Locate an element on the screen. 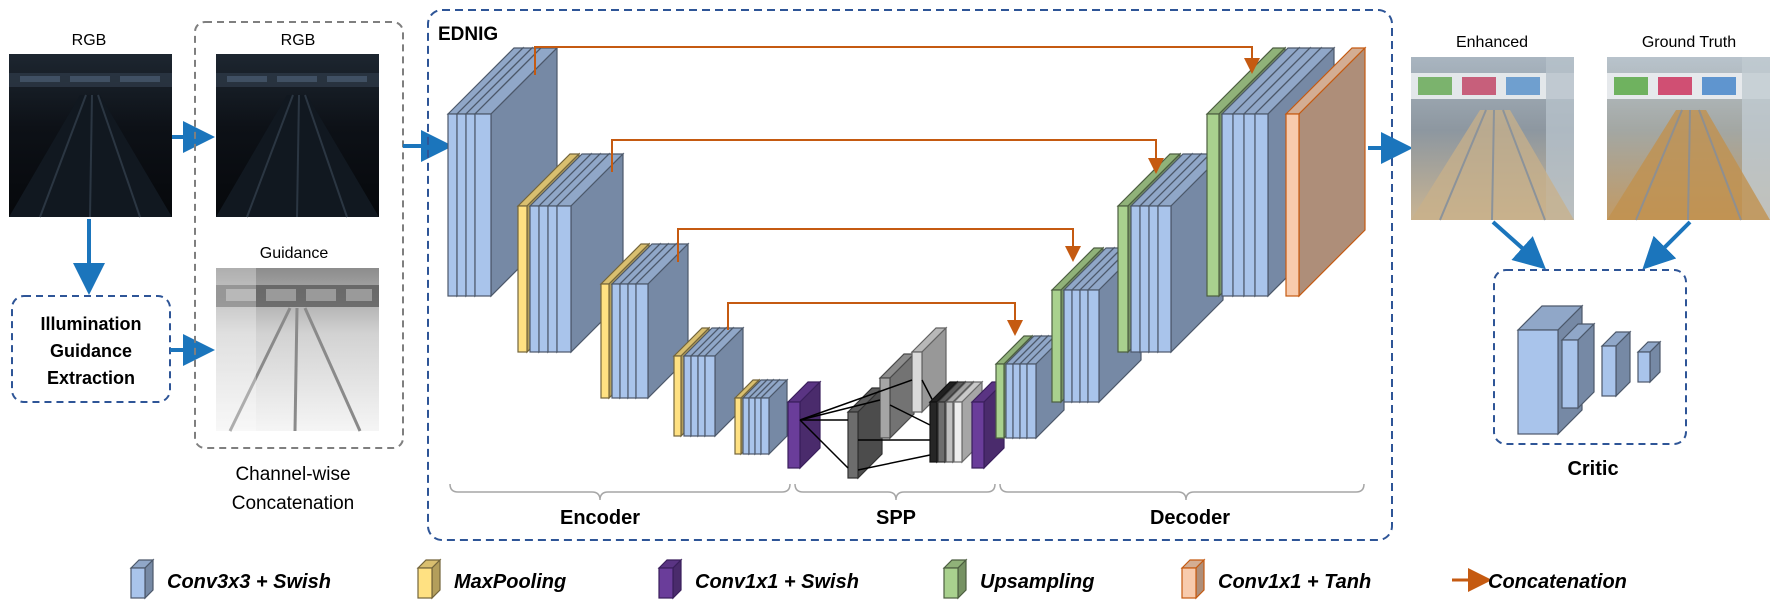  legend-label: Concatenation is located at coordinates (1557, 582).